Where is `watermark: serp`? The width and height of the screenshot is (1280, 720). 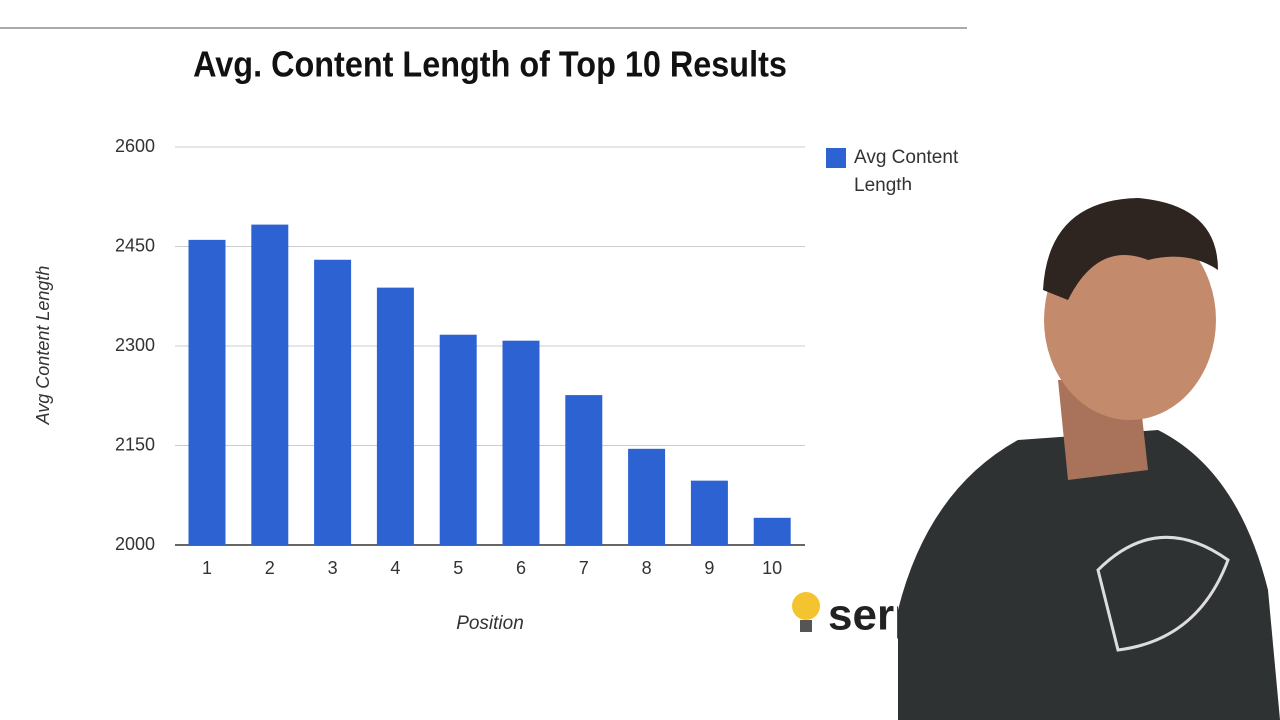
watermark: serp is located at coordinates (847, 614).